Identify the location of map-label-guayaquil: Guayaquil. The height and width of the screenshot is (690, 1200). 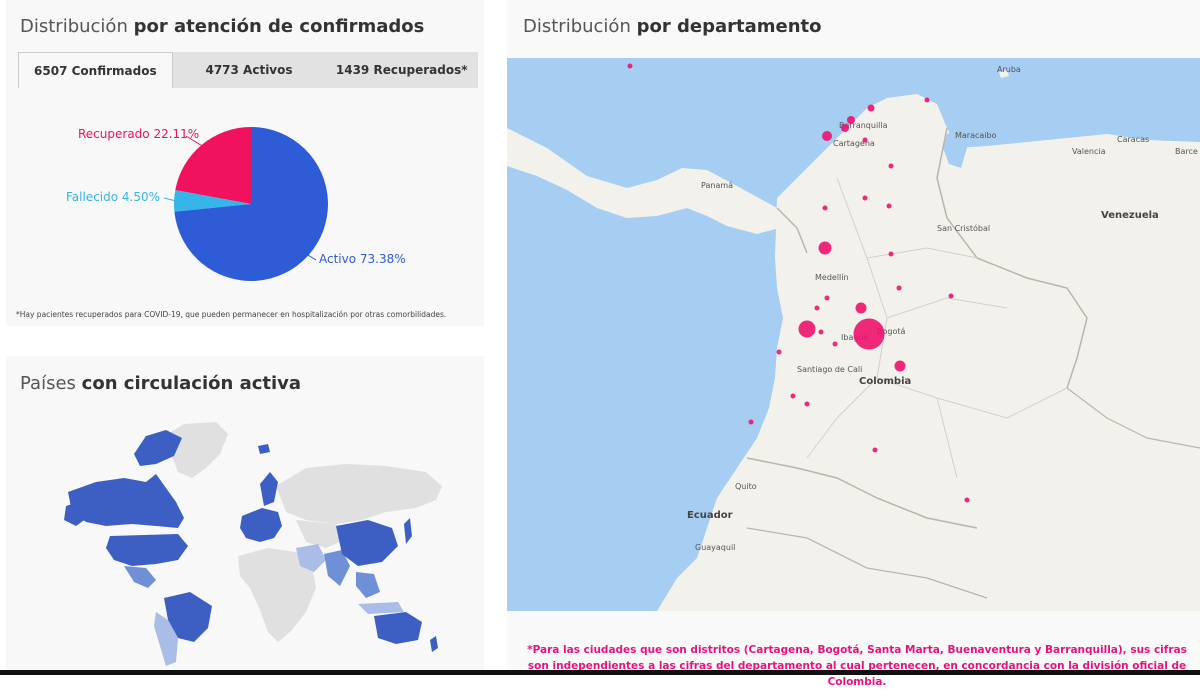
(715, 547).